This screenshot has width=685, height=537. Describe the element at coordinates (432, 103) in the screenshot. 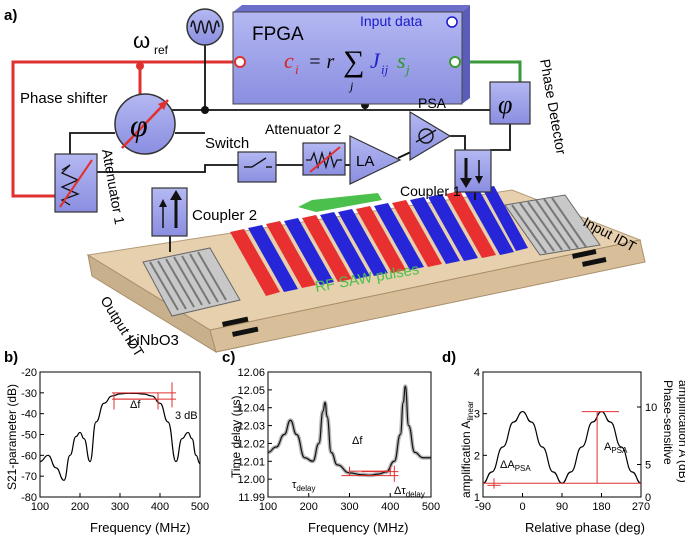

I see `psa-label: PSA` at that location.